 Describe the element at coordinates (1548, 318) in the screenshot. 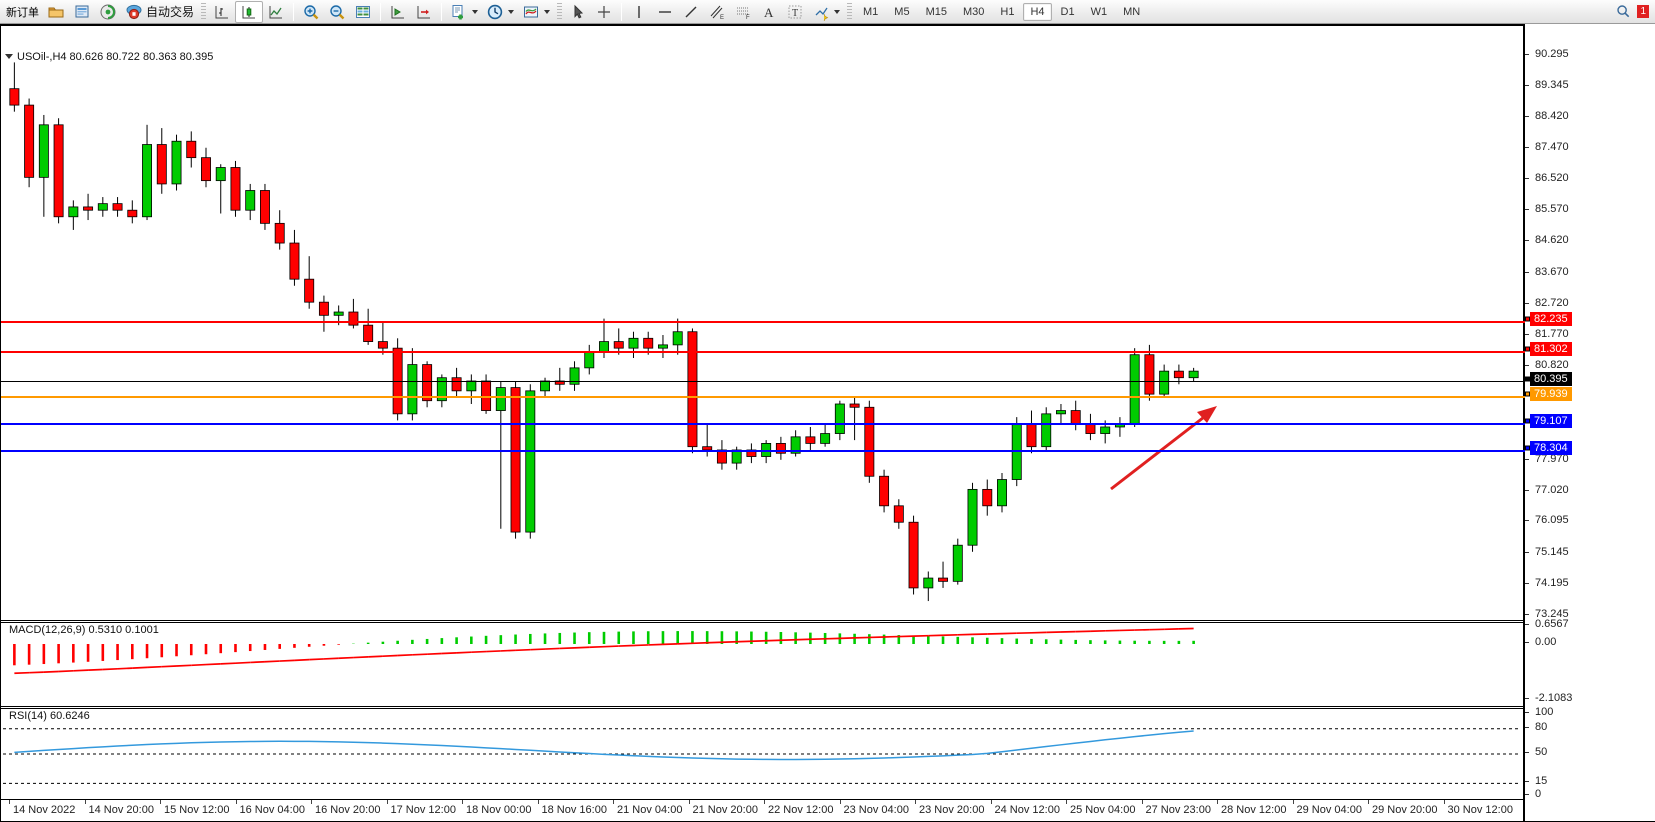

I see `price-tag-resistance: 82.235` at that location.